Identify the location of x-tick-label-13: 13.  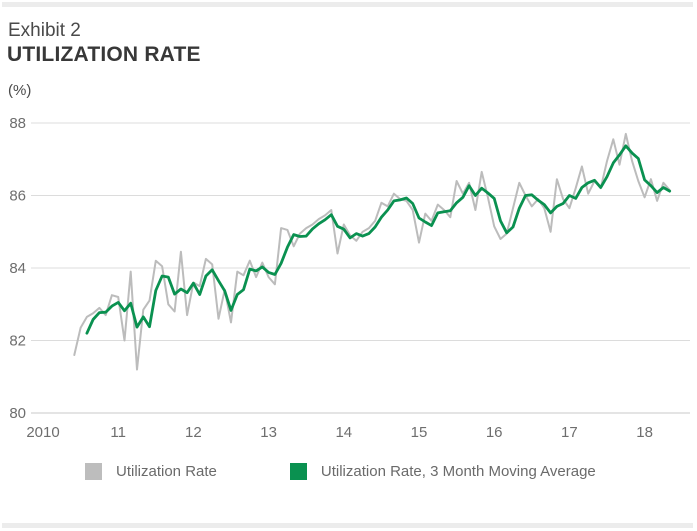
(268, 432).